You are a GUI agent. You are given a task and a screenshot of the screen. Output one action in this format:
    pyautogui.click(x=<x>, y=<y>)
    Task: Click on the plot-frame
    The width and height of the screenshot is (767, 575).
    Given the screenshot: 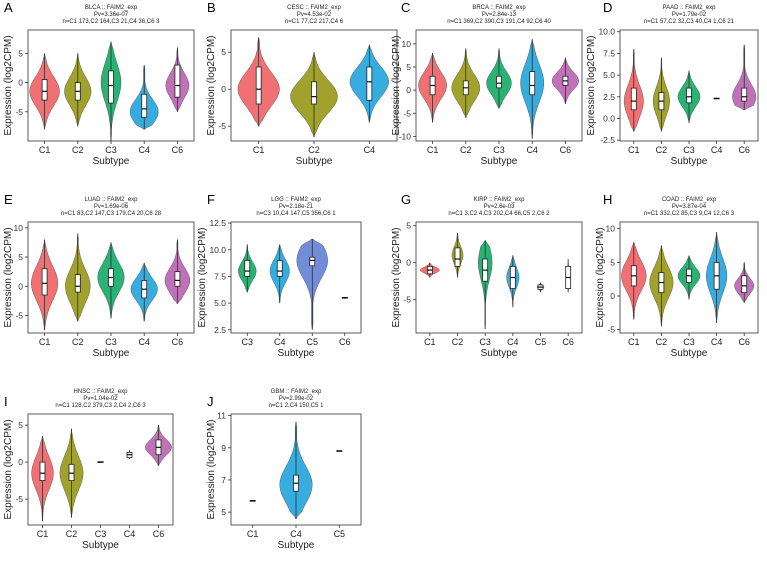 What is the action you would take?
    pyautogui.click(x=296, y=277)
    